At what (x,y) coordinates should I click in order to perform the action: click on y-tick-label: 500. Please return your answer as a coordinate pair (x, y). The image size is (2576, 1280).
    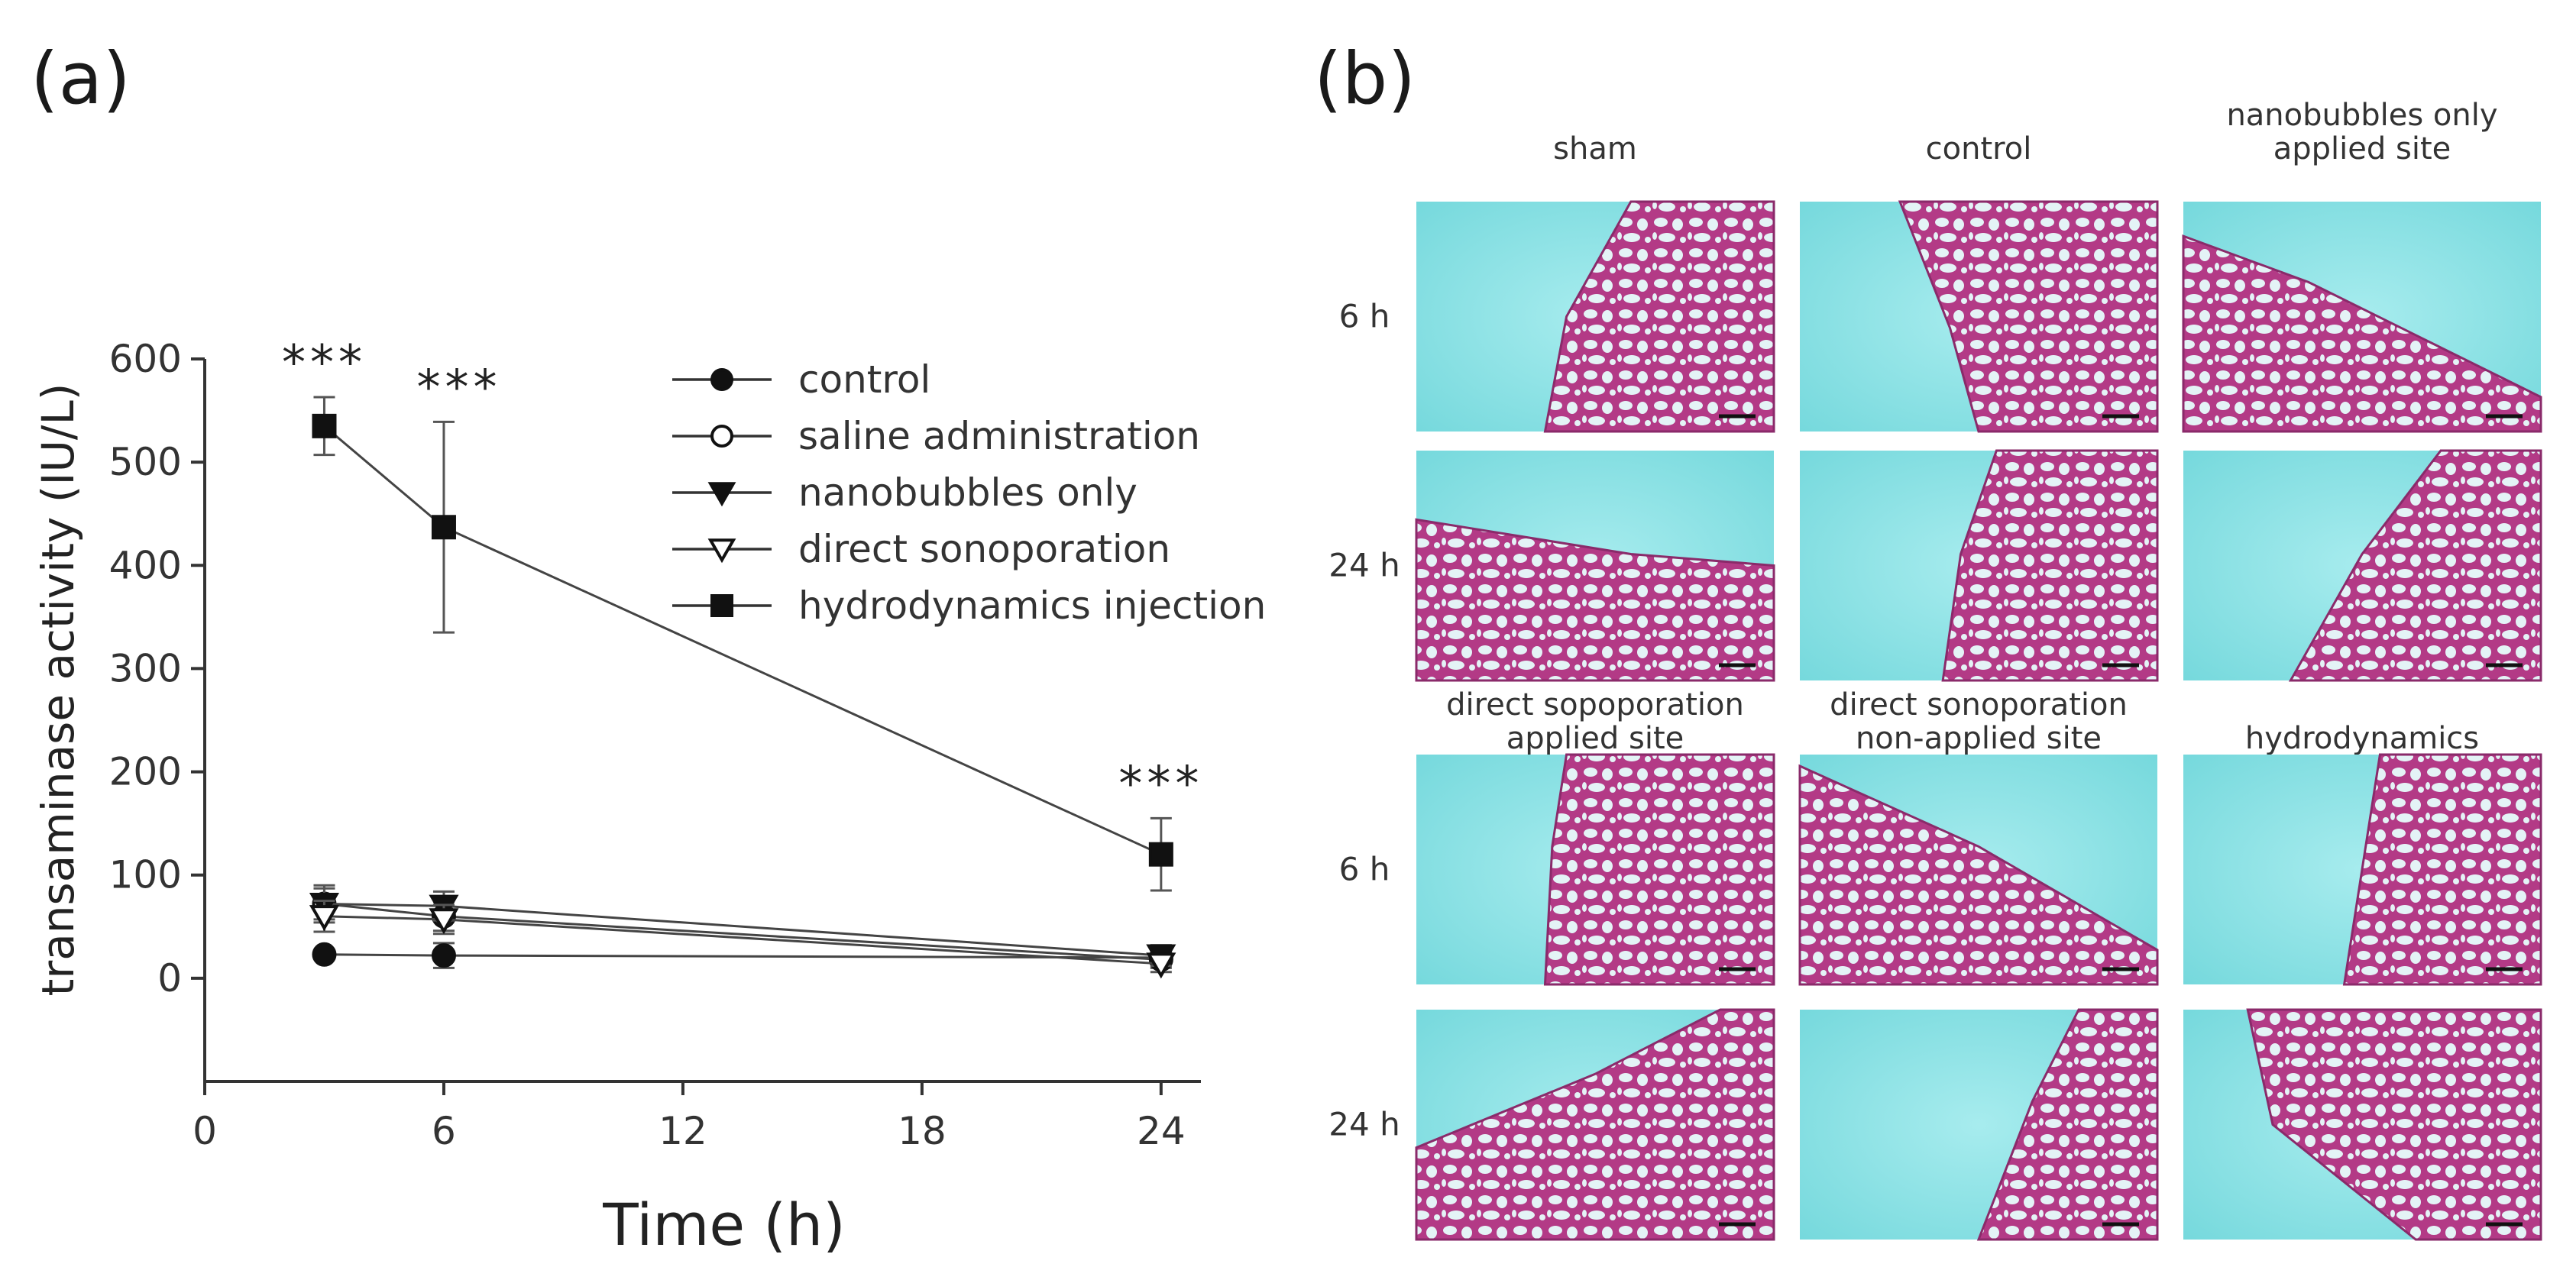
    Looking at the image, I should click on (145, 462).